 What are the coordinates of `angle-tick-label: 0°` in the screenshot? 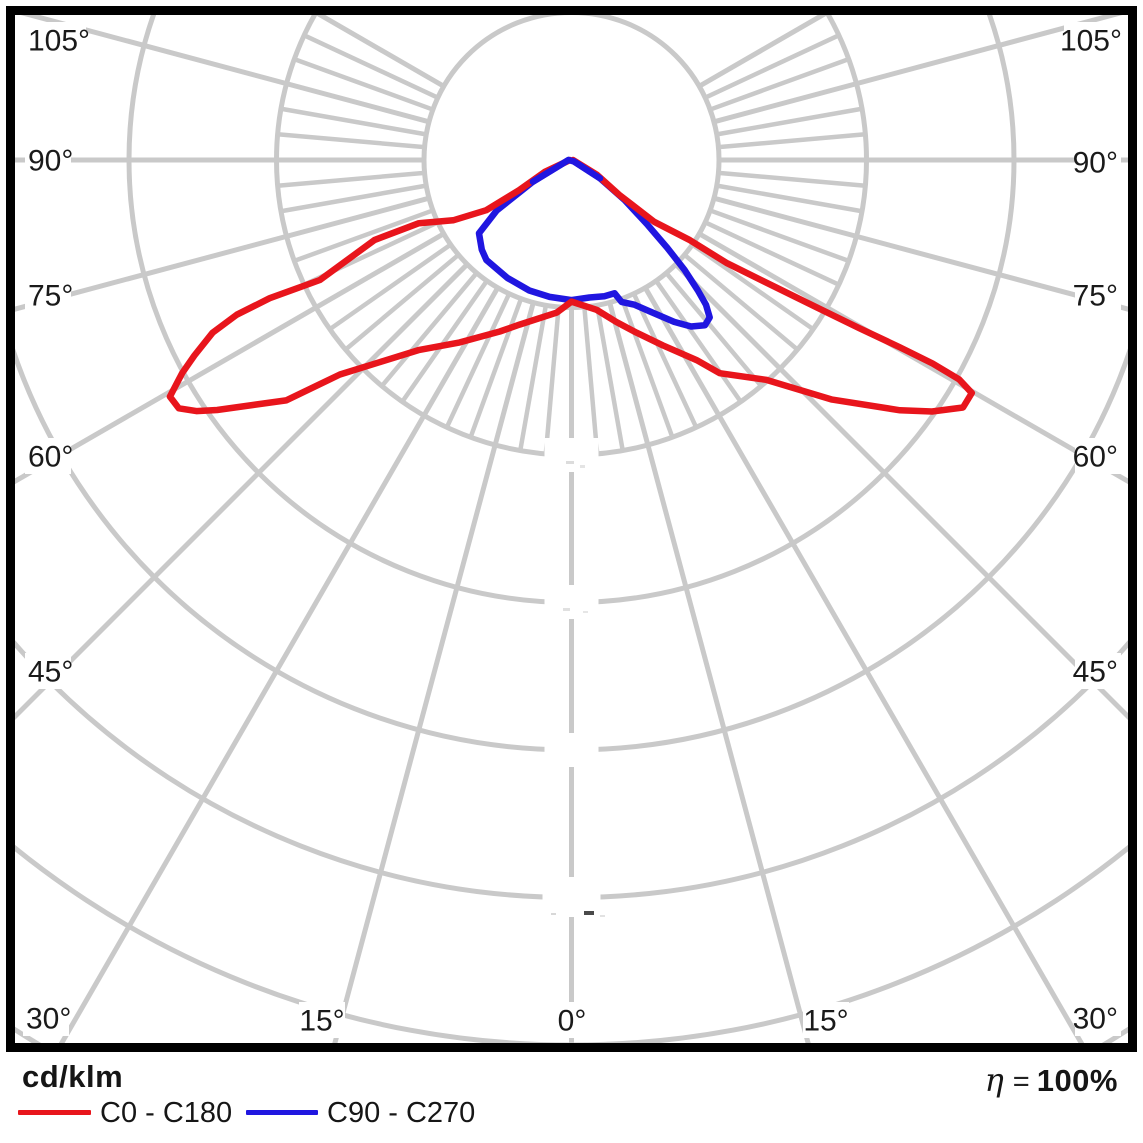 It's located at (572, 1021).